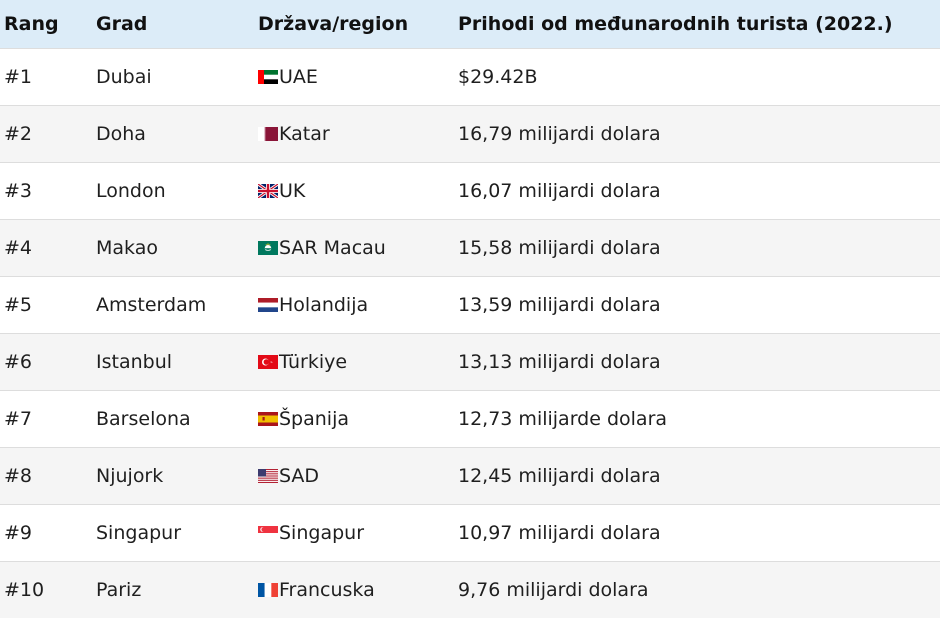  I want to click on cell-rank: #6, so click(48, 362).